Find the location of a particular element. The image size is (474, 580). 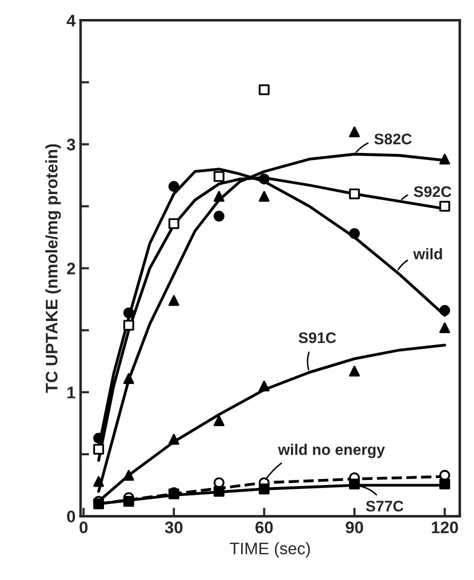

x-tick-label: 30 is located at coordinates (173, 528).